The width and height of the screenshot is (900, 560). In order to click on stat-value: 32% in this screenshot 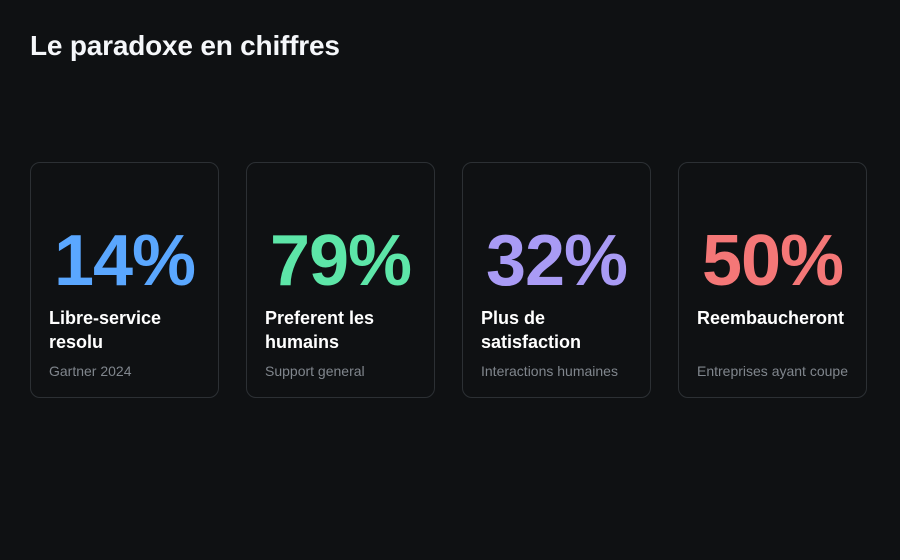, I will do `click(556, 261)`.